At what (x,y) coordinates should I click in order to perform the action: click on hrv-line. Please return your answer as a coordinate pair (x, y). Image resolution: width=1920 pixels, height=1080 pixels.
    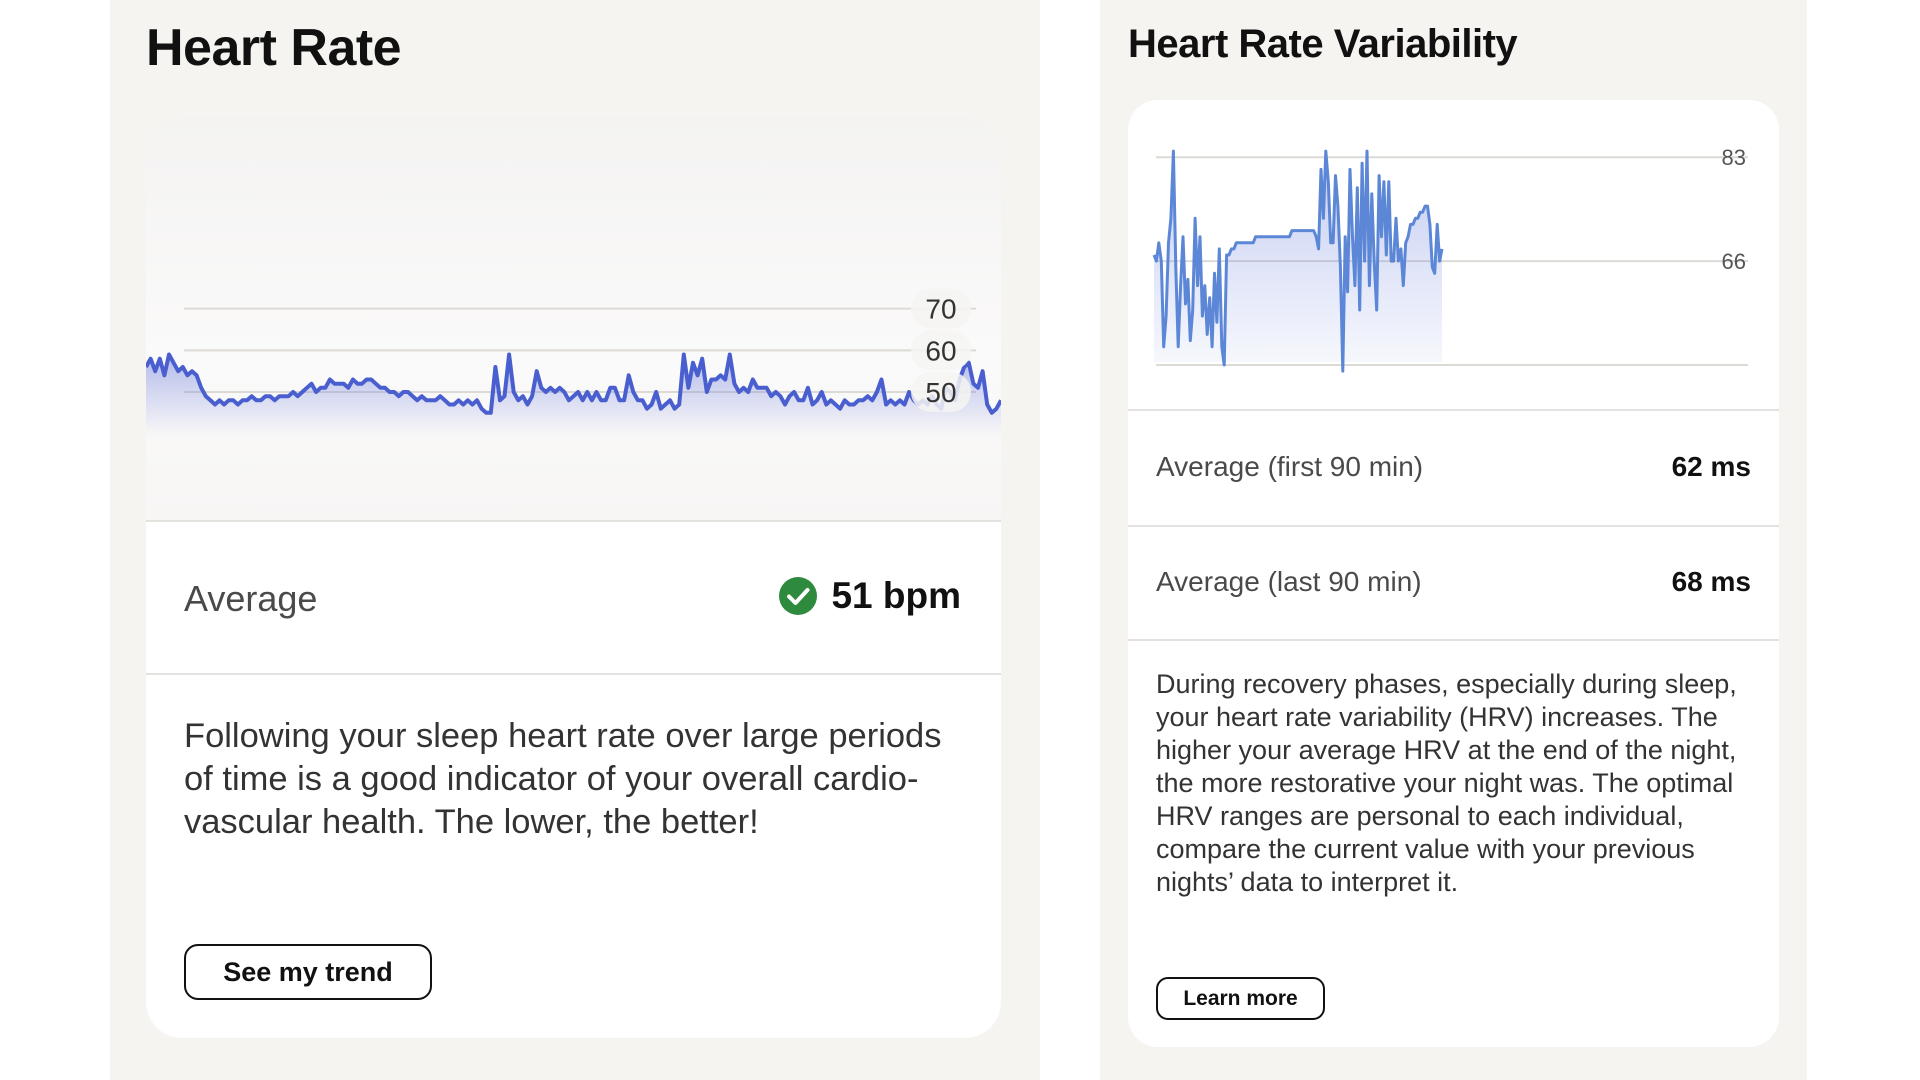
    Looking at the image, I should click on (1298, 261).